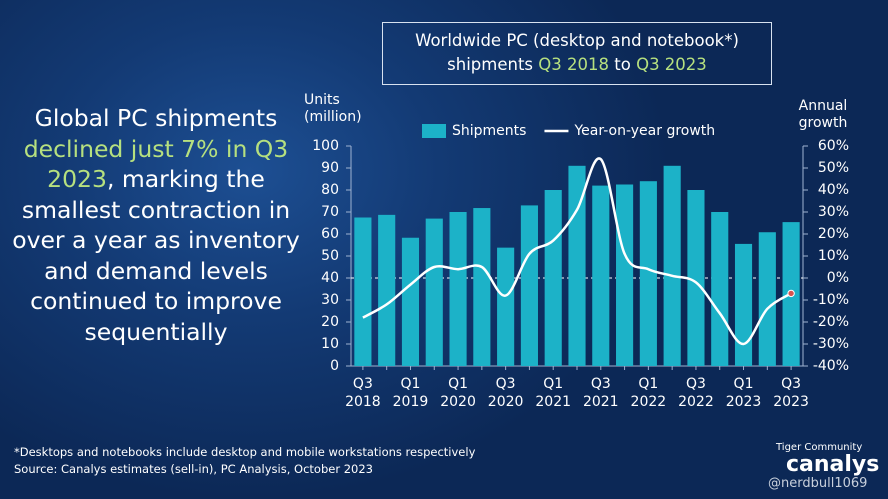 Image resolution: width=888 pixels, height=499 pixels. What do you see at coordinates (696, 393) in the screenshot?
I see `x-tick-label: Q3 2022` at bounding box center [696, 393].